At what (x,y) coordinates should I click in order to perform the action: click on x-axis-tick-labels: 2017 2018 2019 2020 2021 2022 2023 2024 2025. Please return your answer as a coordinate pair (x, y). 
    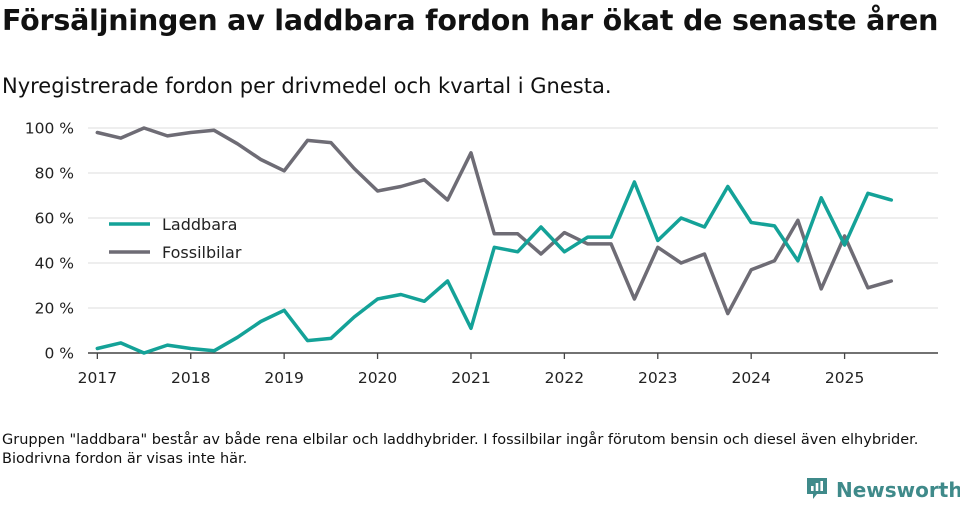
    Looking at the image, I should click on (471, 378).